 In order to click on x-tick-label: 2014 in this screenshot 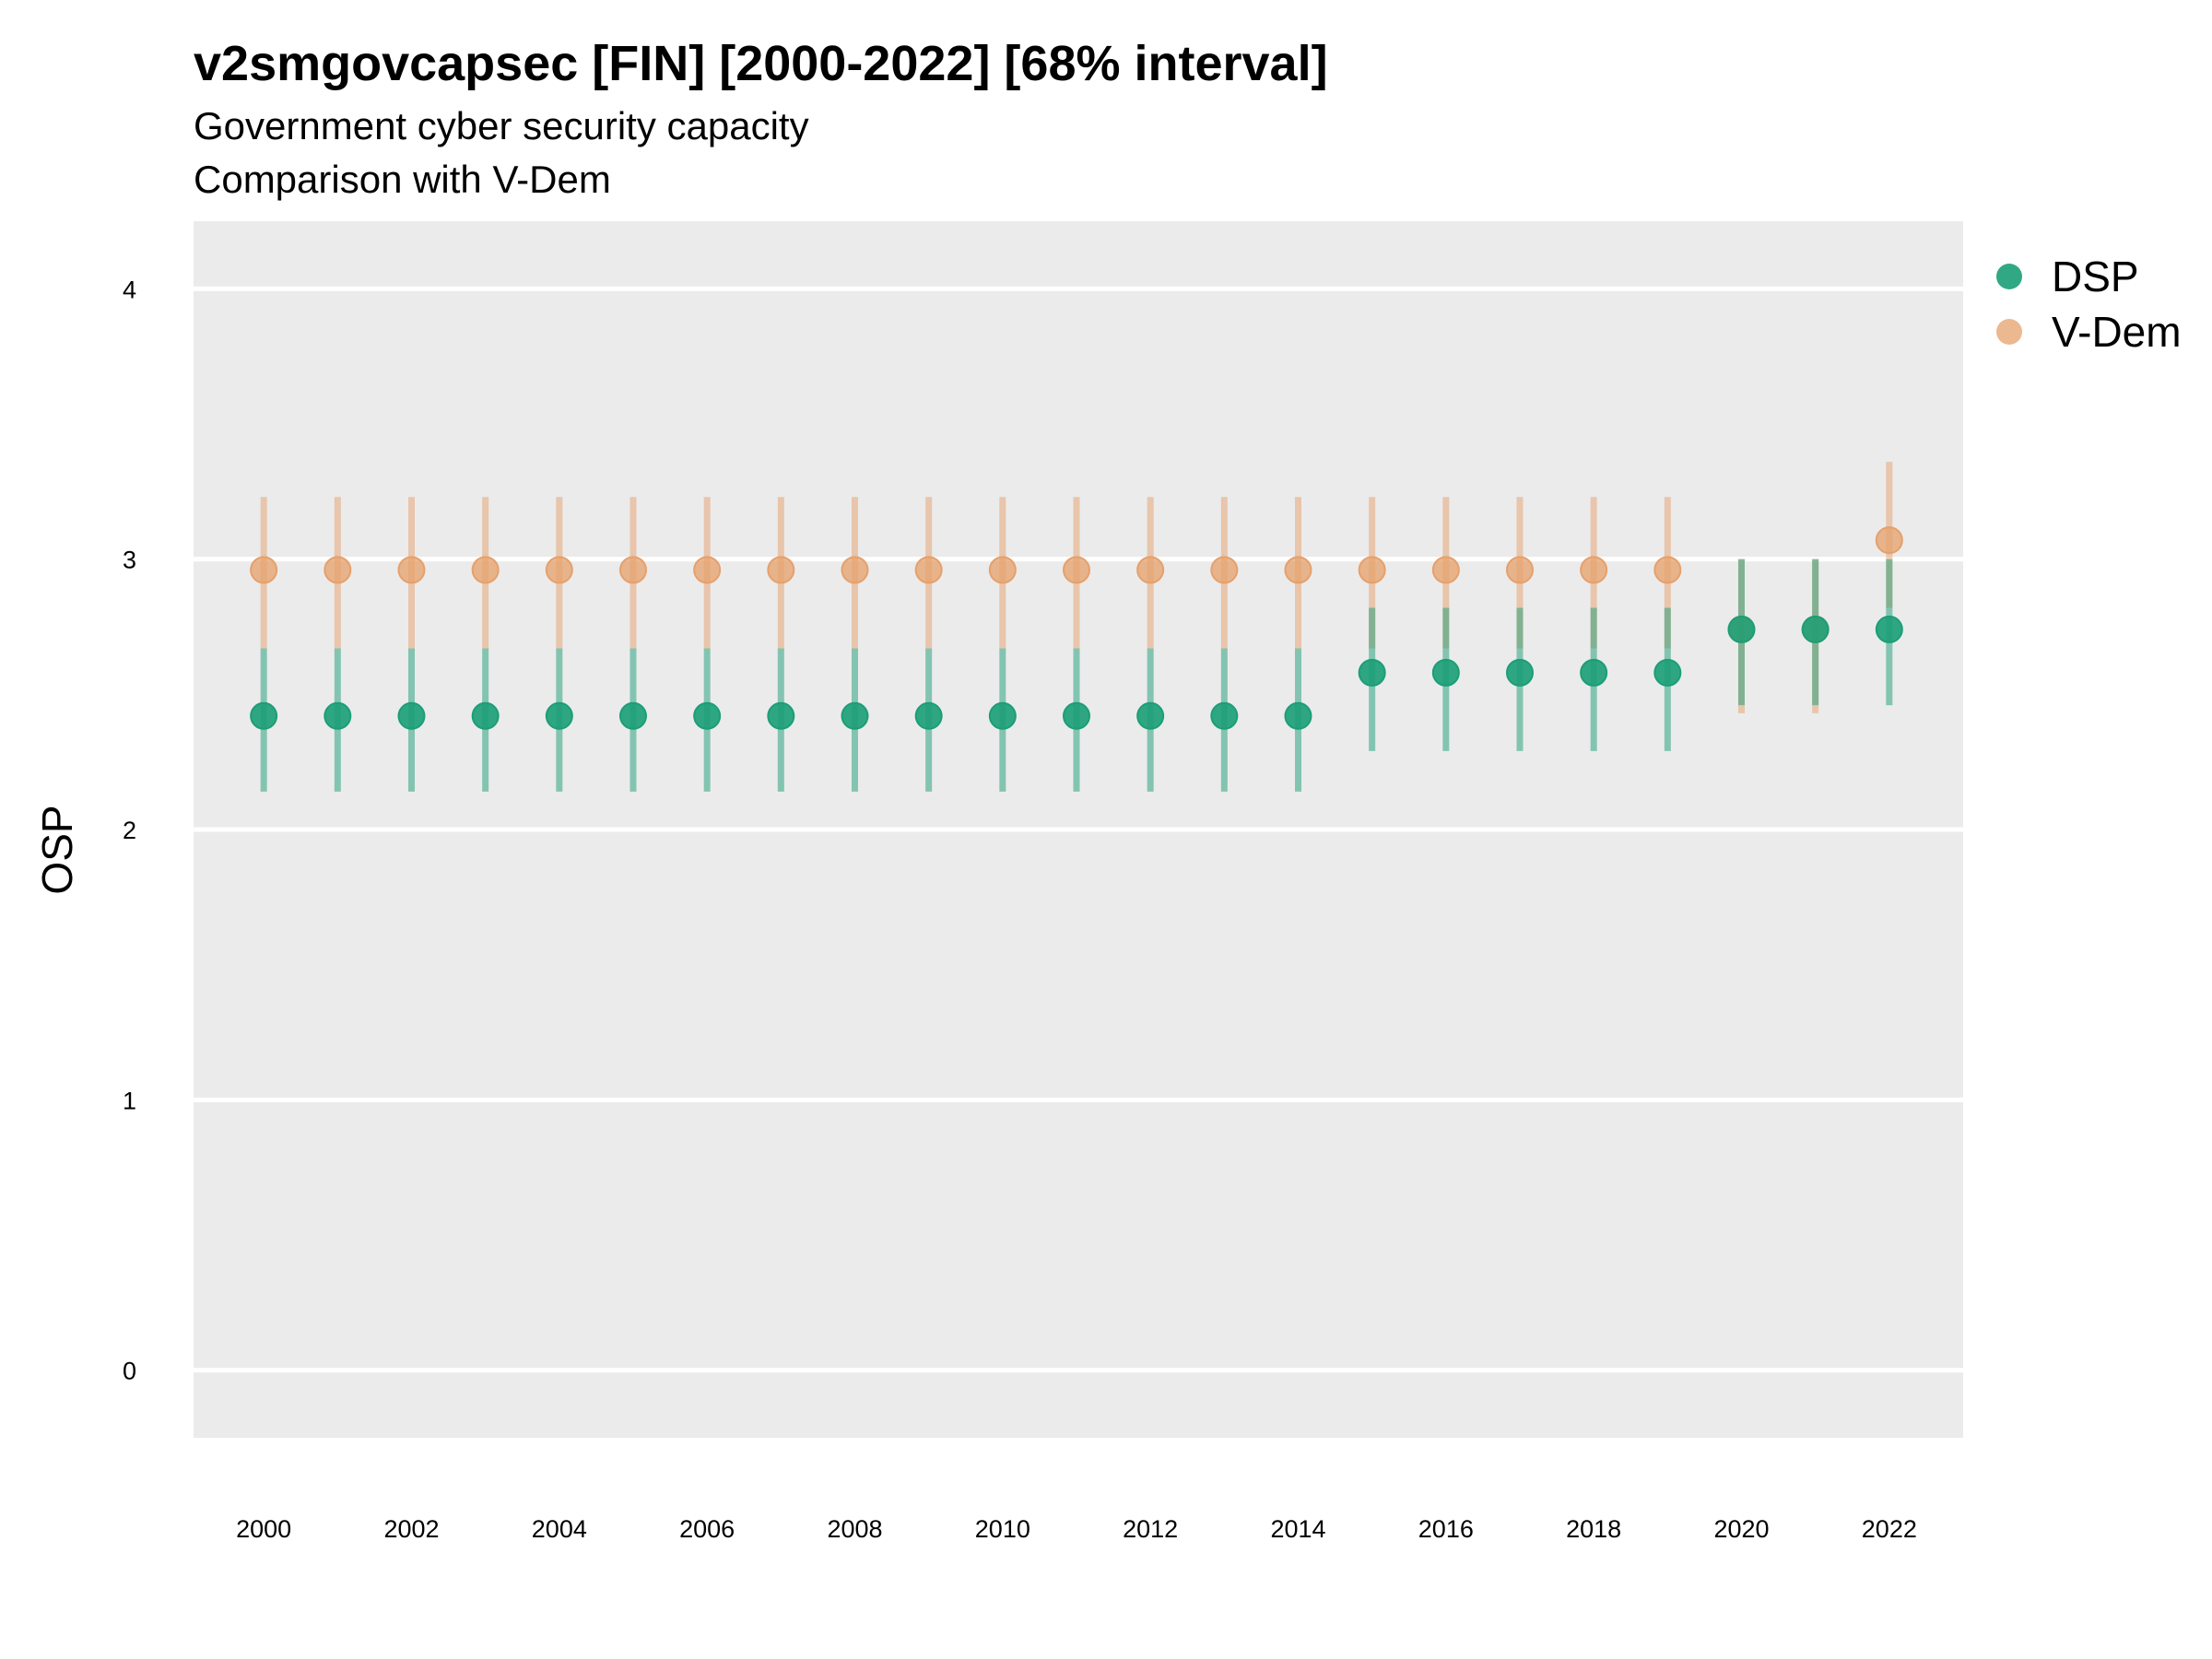, I will do `click(1297, 1529)`.